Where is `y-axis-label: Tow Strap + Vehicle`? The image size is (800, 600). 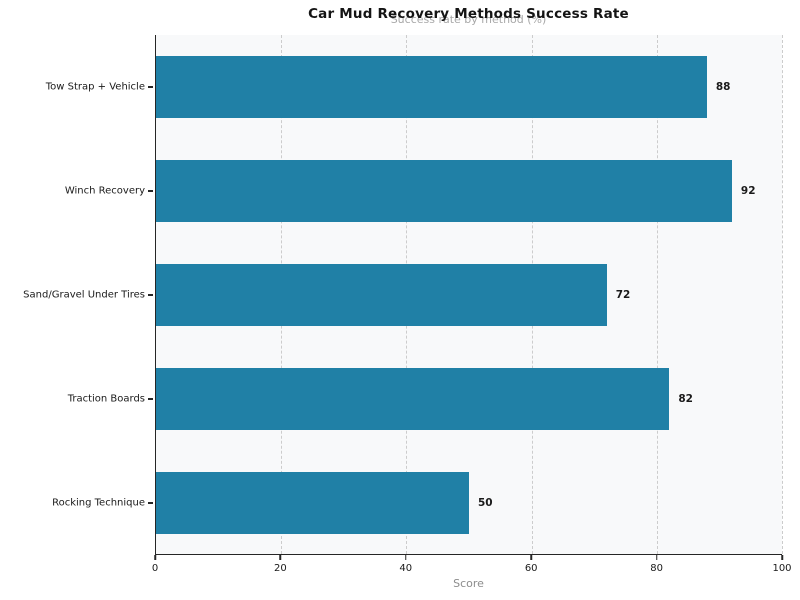
y-axis-label: Tow Strap + Vehicle is located at coordinates (95, 87).